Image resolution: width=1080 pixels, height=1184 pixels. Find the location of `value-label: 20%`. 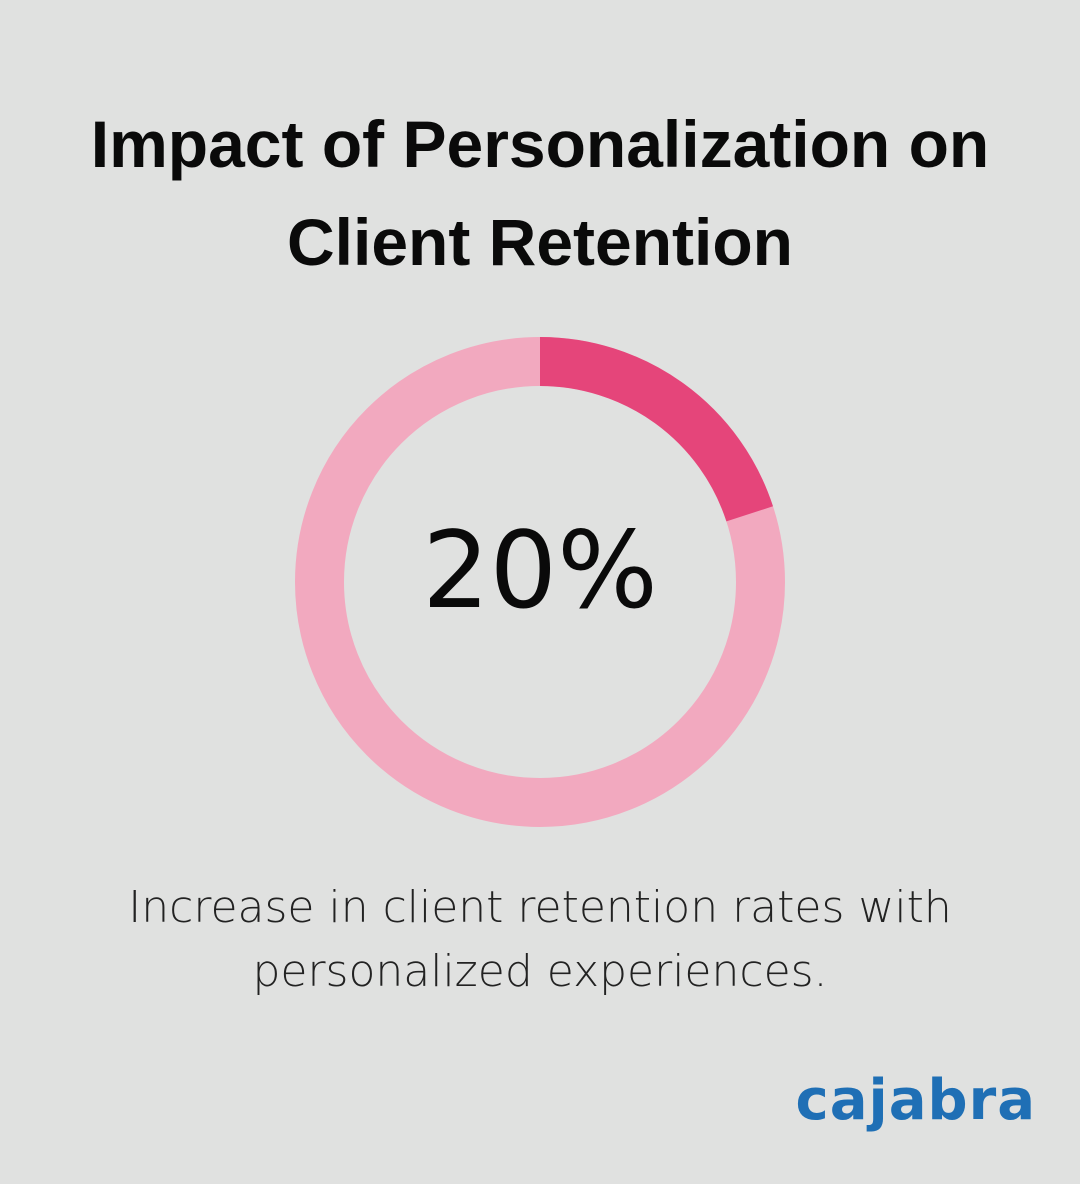

value-label: 20% is located at coordinates (540, 570).